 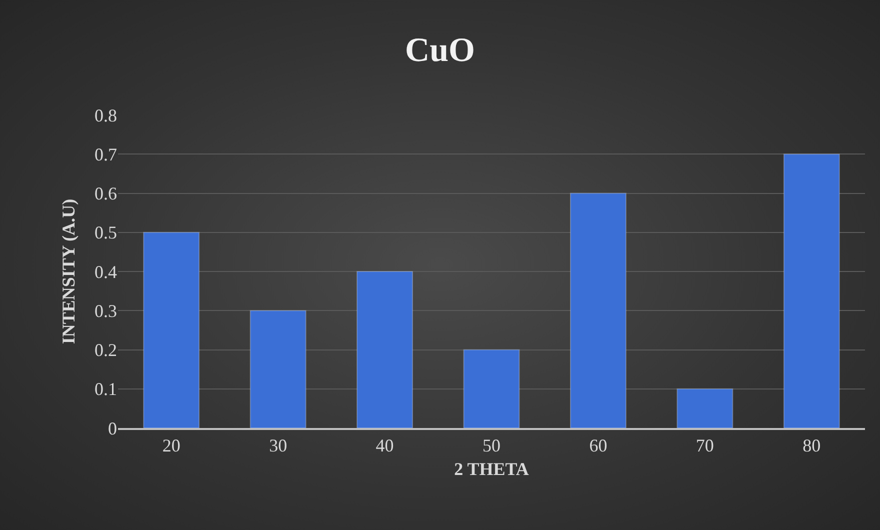 What do you see at coordinates (105, 232) in the screenshot?
I see `y-tick-label: 0.5` at bounding box center [105, 232].